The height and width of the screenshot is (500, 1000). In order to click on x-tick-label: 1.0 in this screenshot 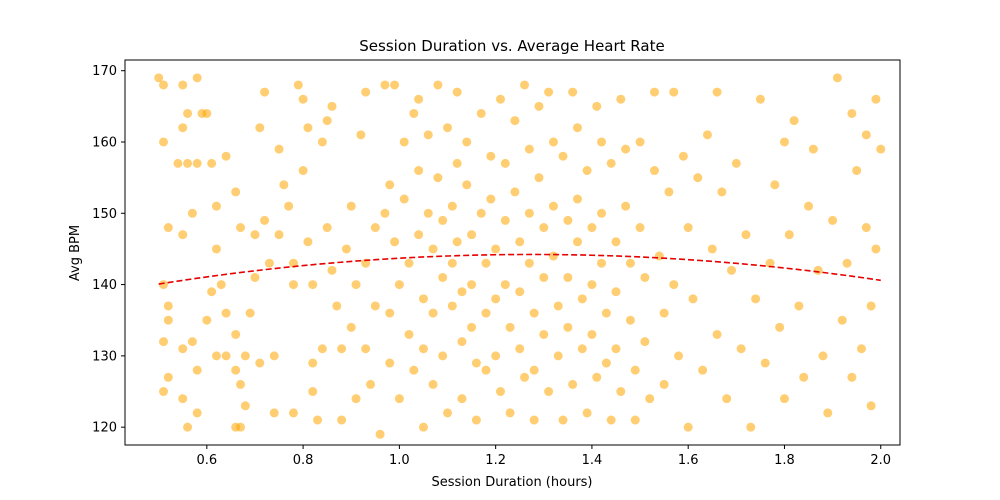, I will do `click(399, 460)`.